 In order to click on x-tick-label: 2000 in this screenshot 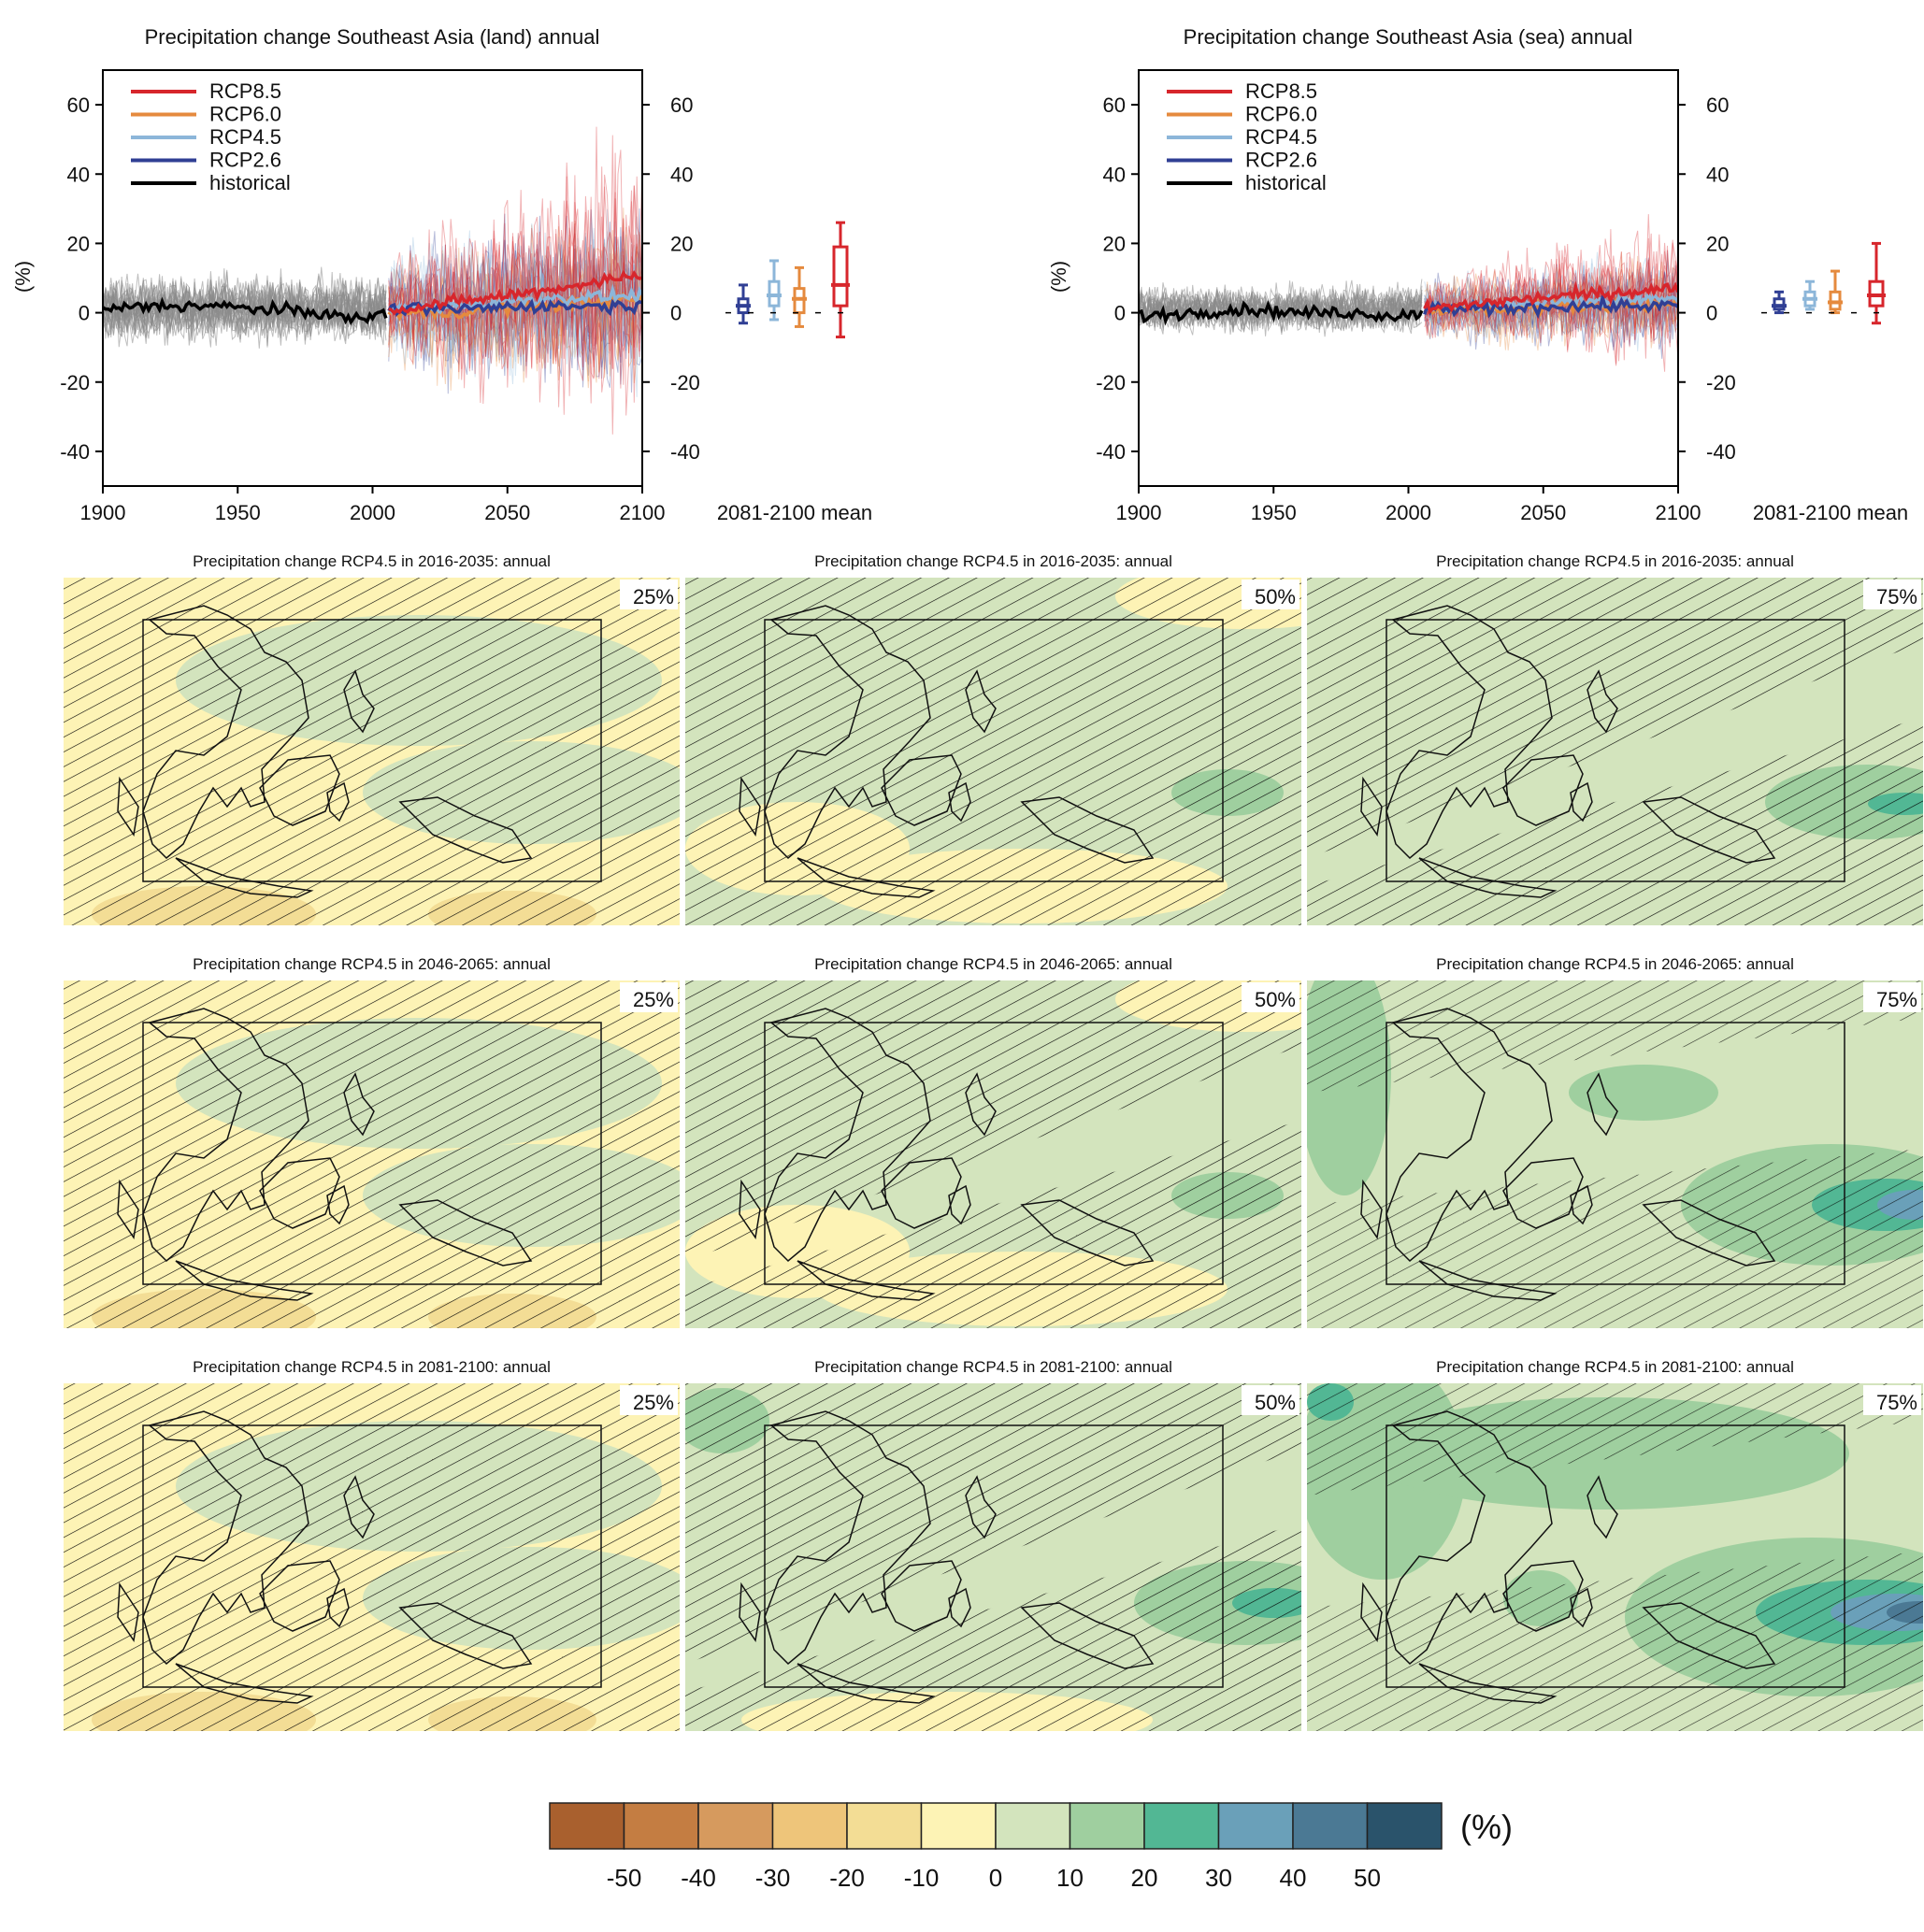, I will do `click(1408, 512)`.